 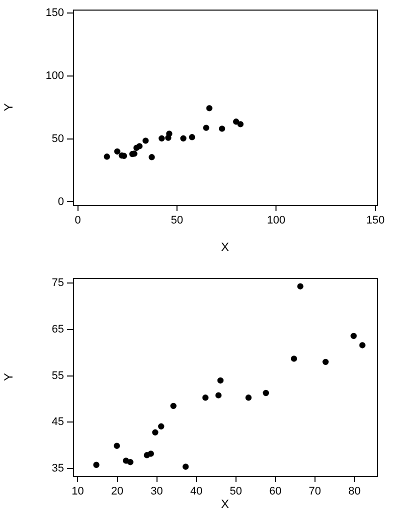 I want to click on x-tick-label: 0, so click(x=77, y=220).